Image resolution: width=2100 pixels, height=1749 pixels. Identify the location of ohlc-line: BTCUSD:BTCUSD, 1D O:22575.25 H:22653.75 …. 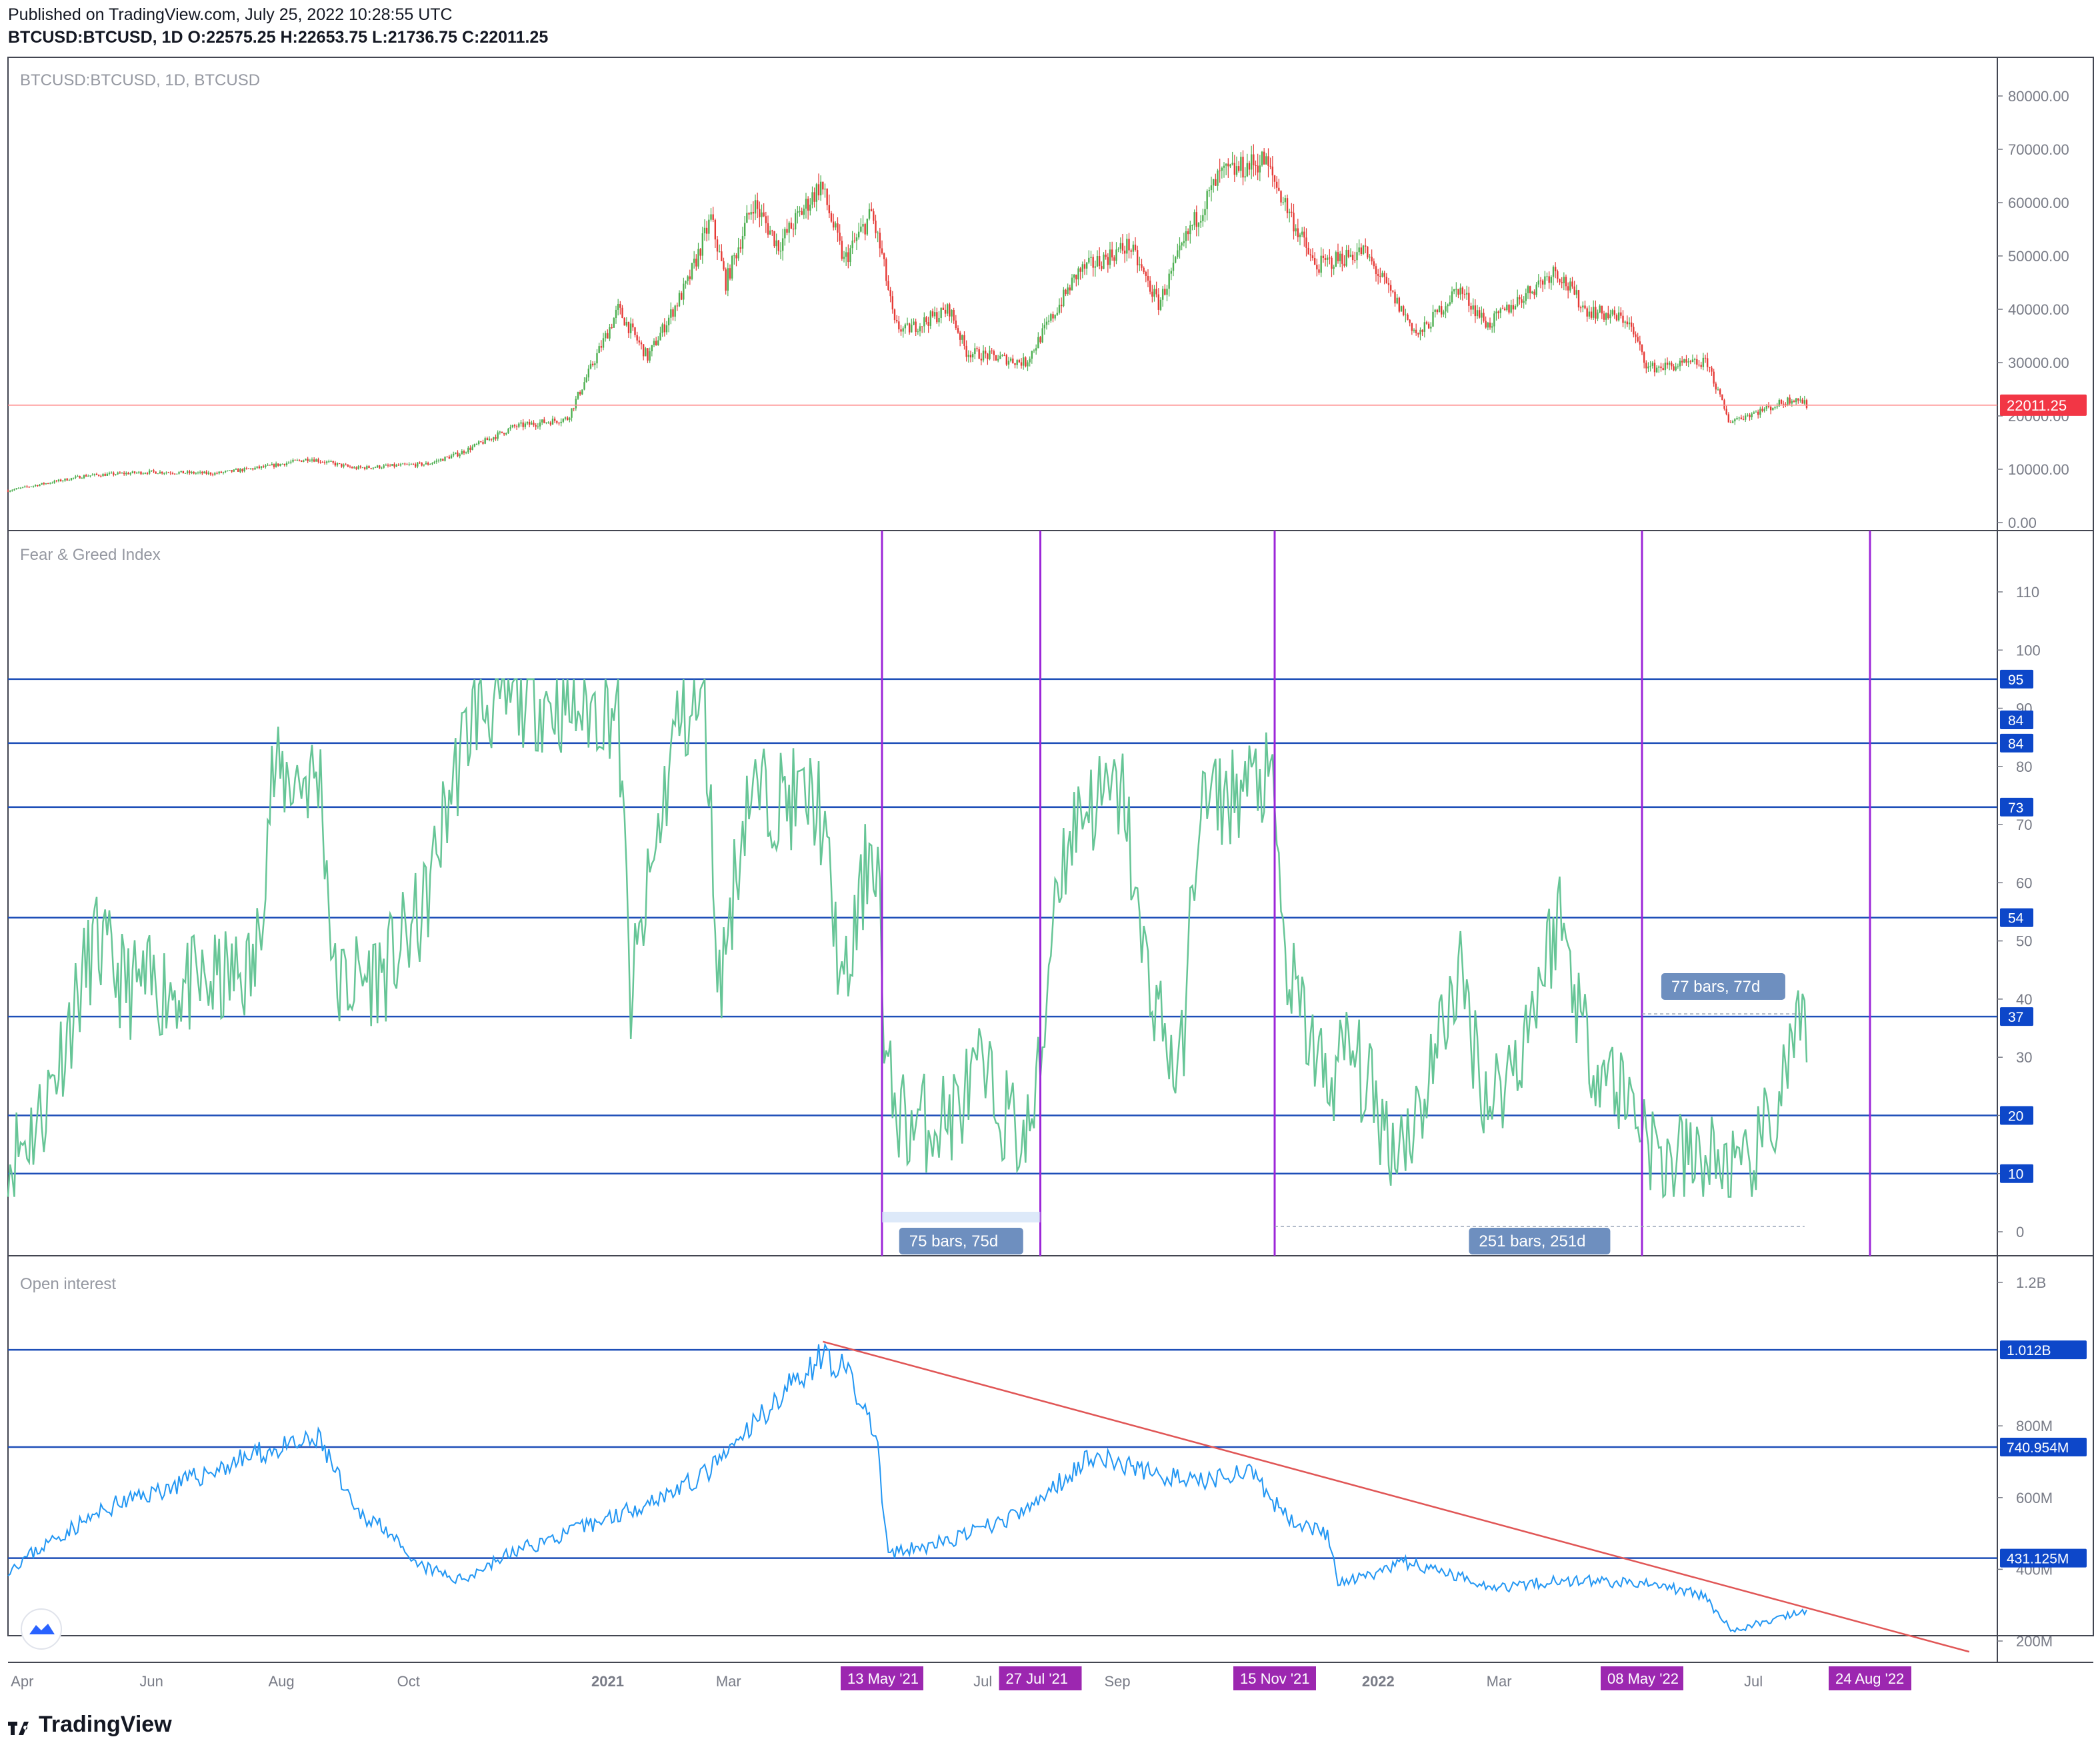
(278, 37).